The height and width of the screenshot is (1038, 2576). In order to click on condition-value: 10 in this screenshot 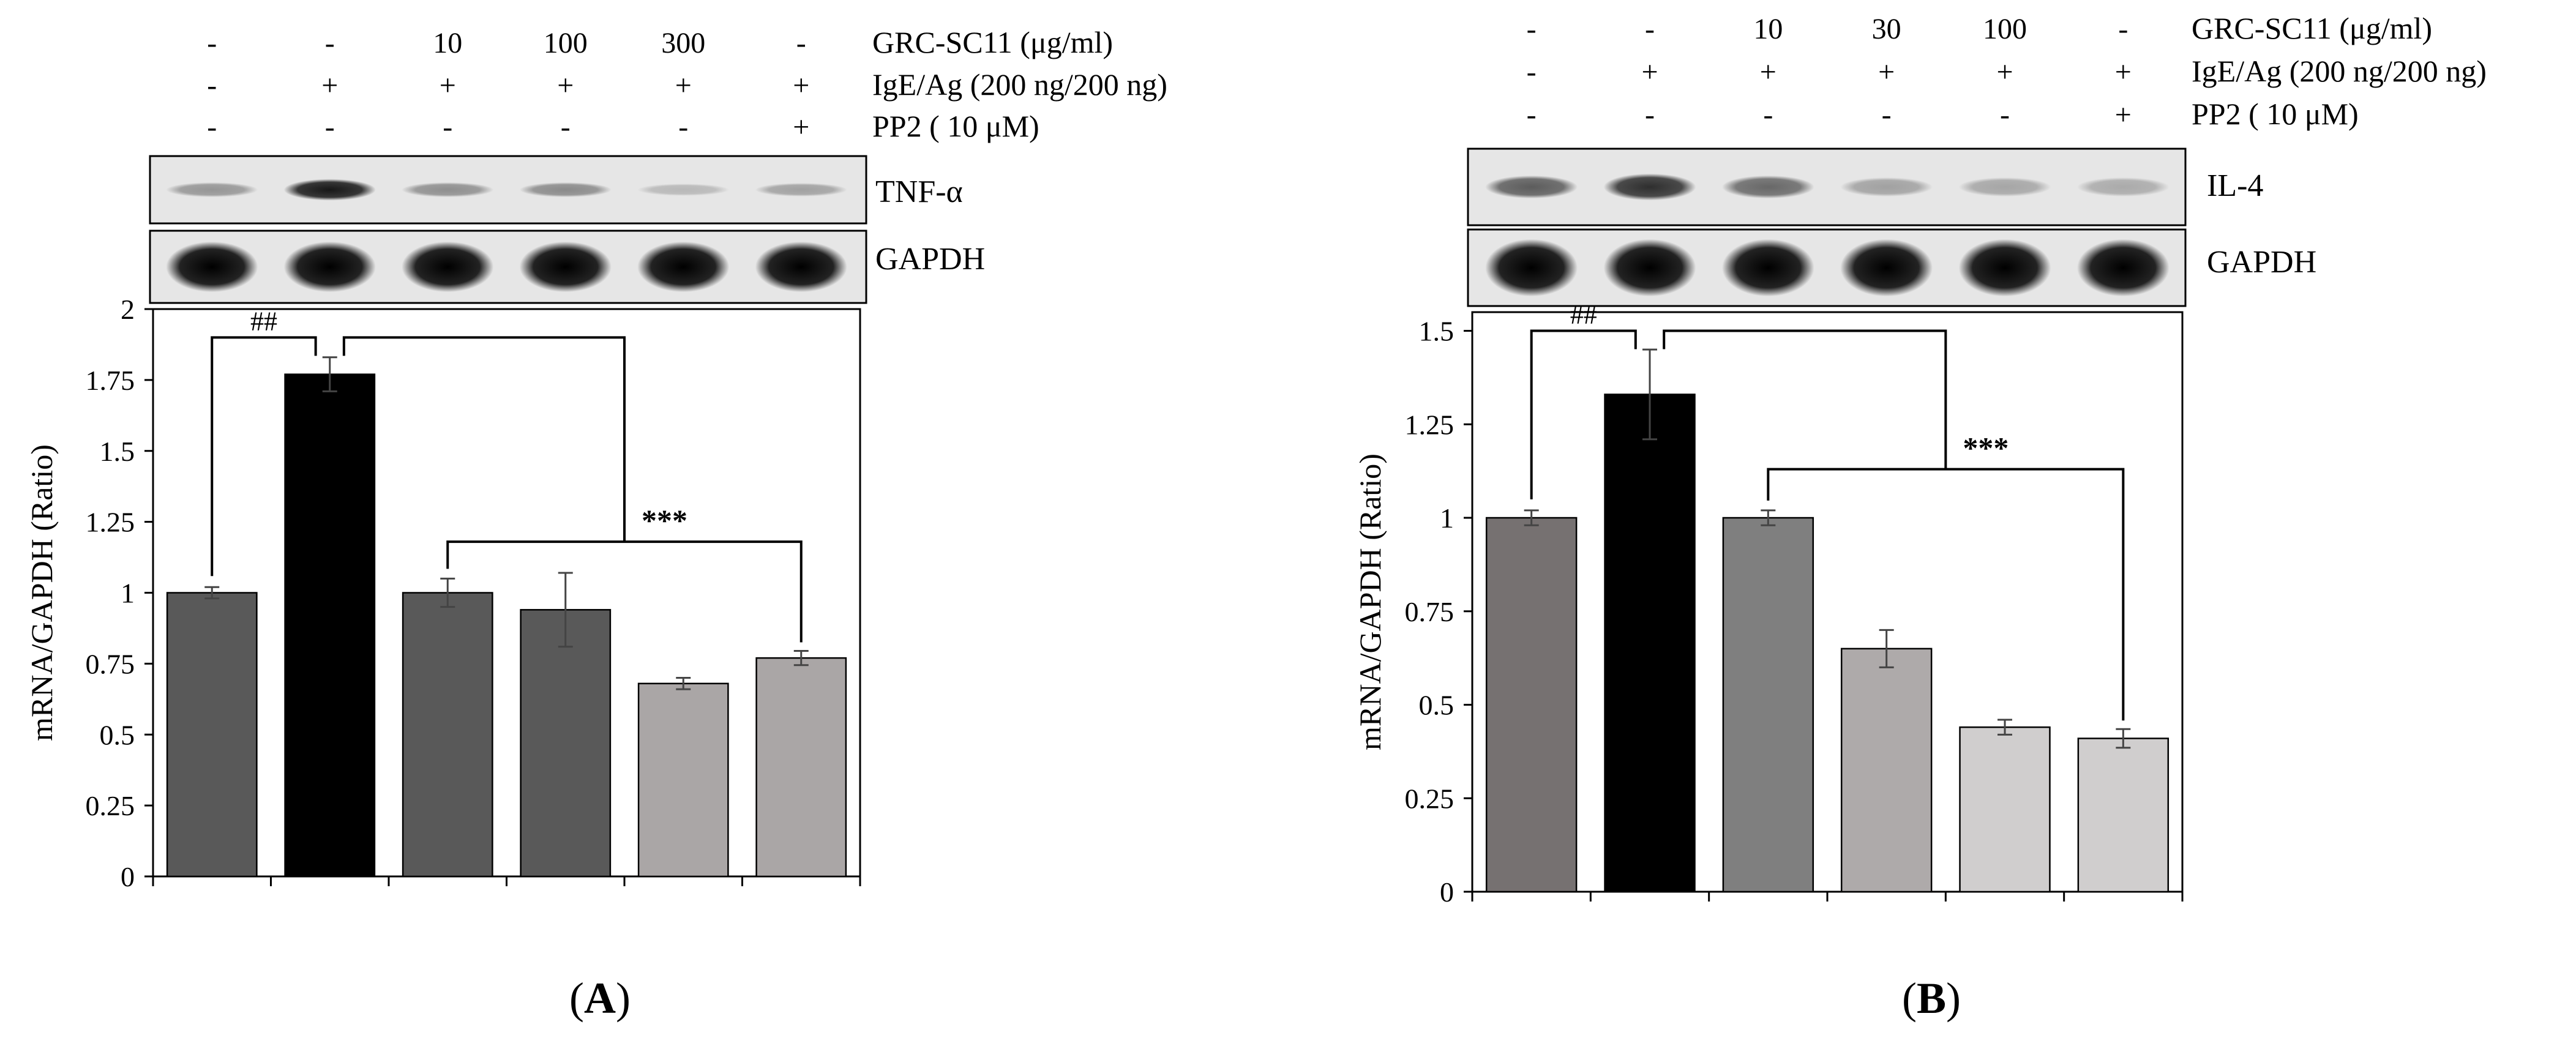, I will do `click(1768, 29)`.